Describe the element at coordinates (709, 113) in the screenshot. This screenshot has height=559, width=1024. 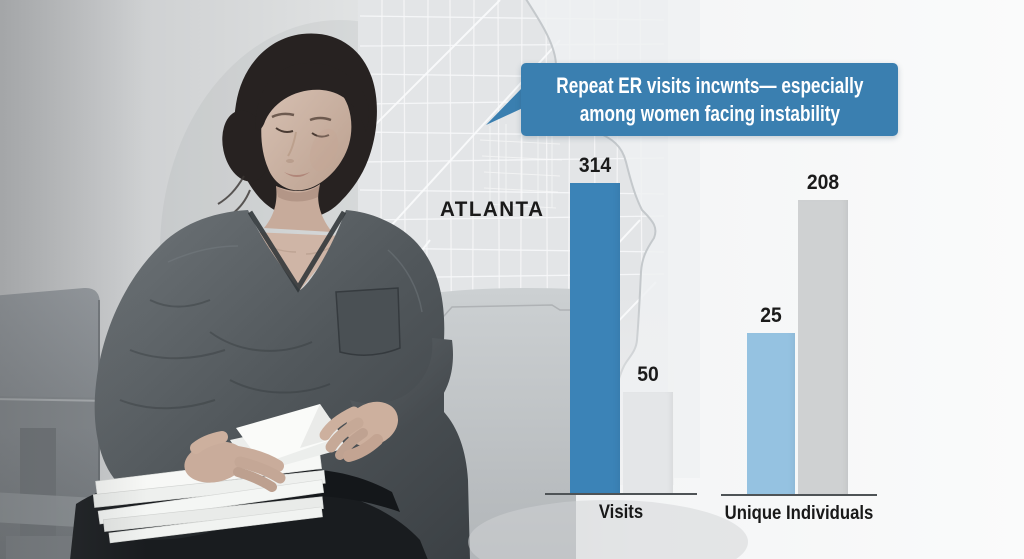
I see `callout-line-2: among women facing instability` at that location.